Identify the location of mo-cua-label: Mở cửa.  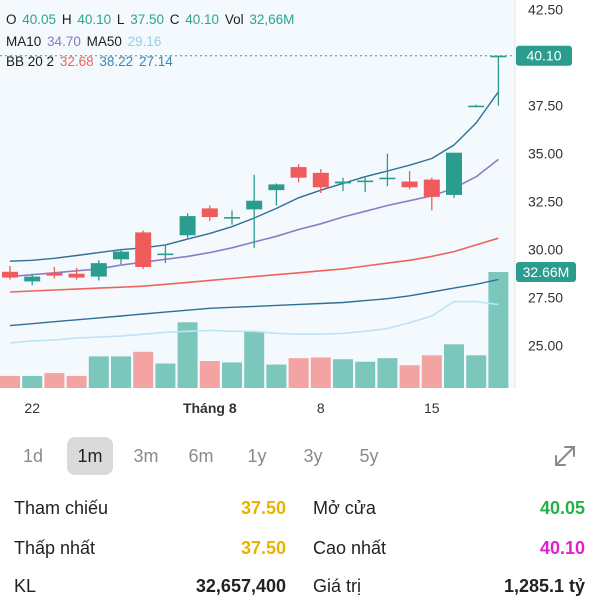
(344, 508).